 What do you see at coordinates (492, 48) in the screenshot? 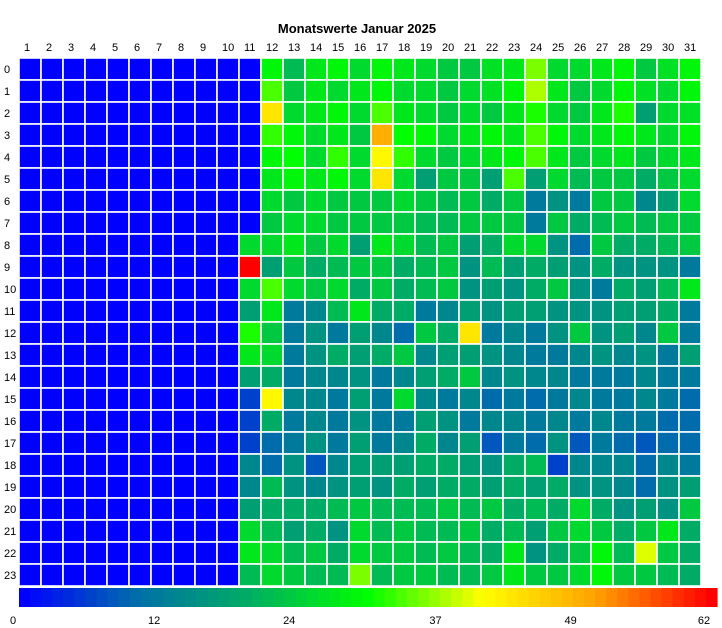
I see `x-tick-label: 22` at bounding box center [492, 48].